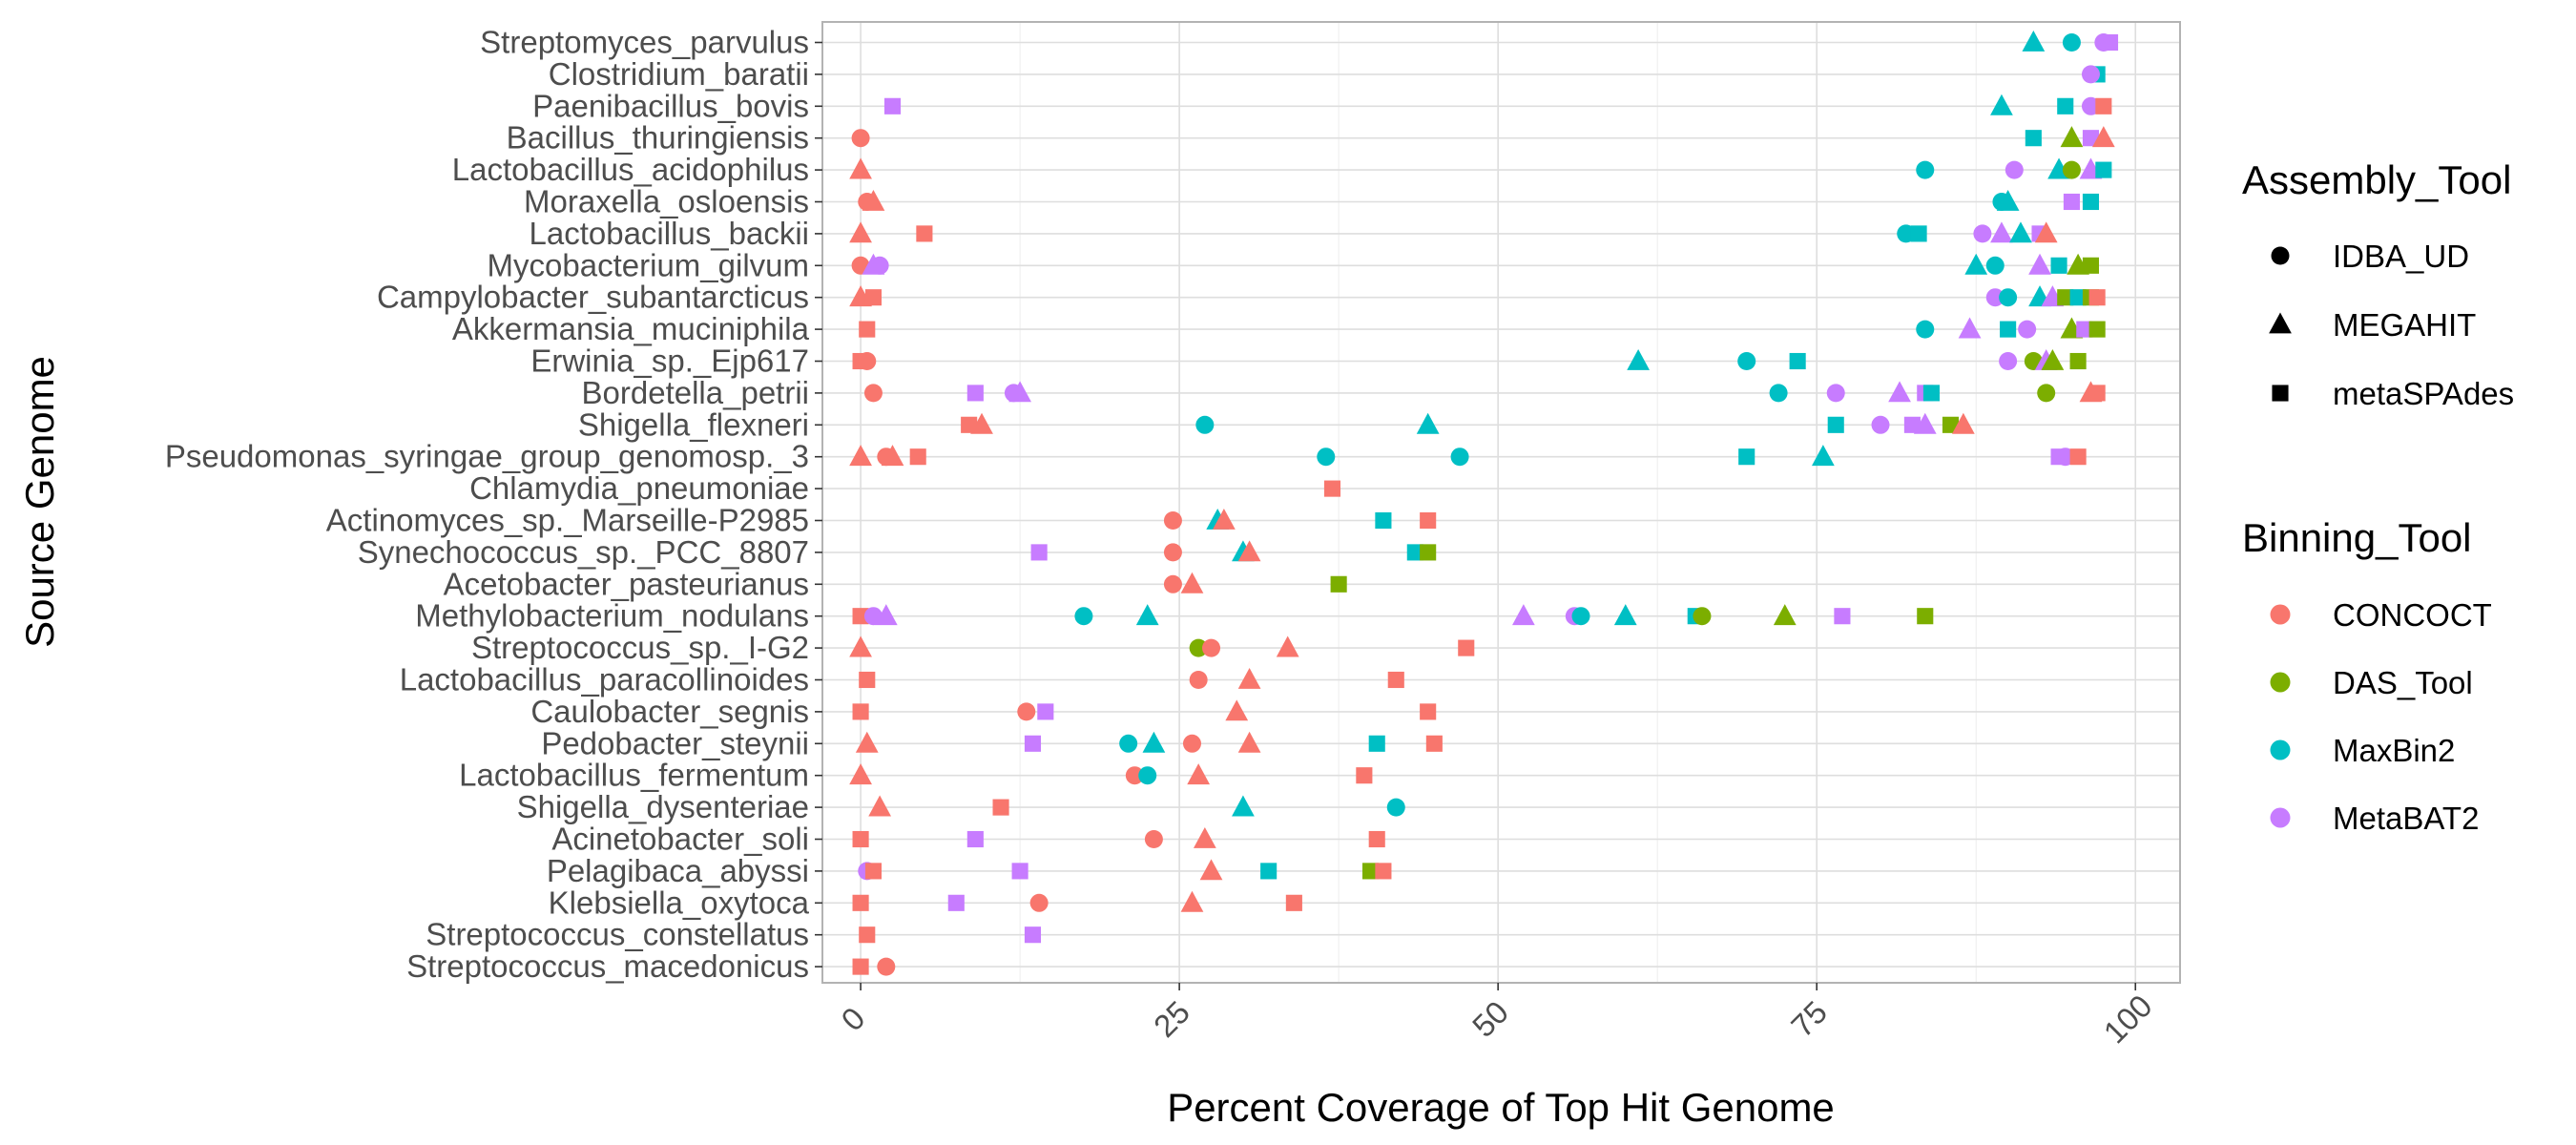  I want to click on y-tick-label: Akkermansia_muciniphila, so click(631, 328).